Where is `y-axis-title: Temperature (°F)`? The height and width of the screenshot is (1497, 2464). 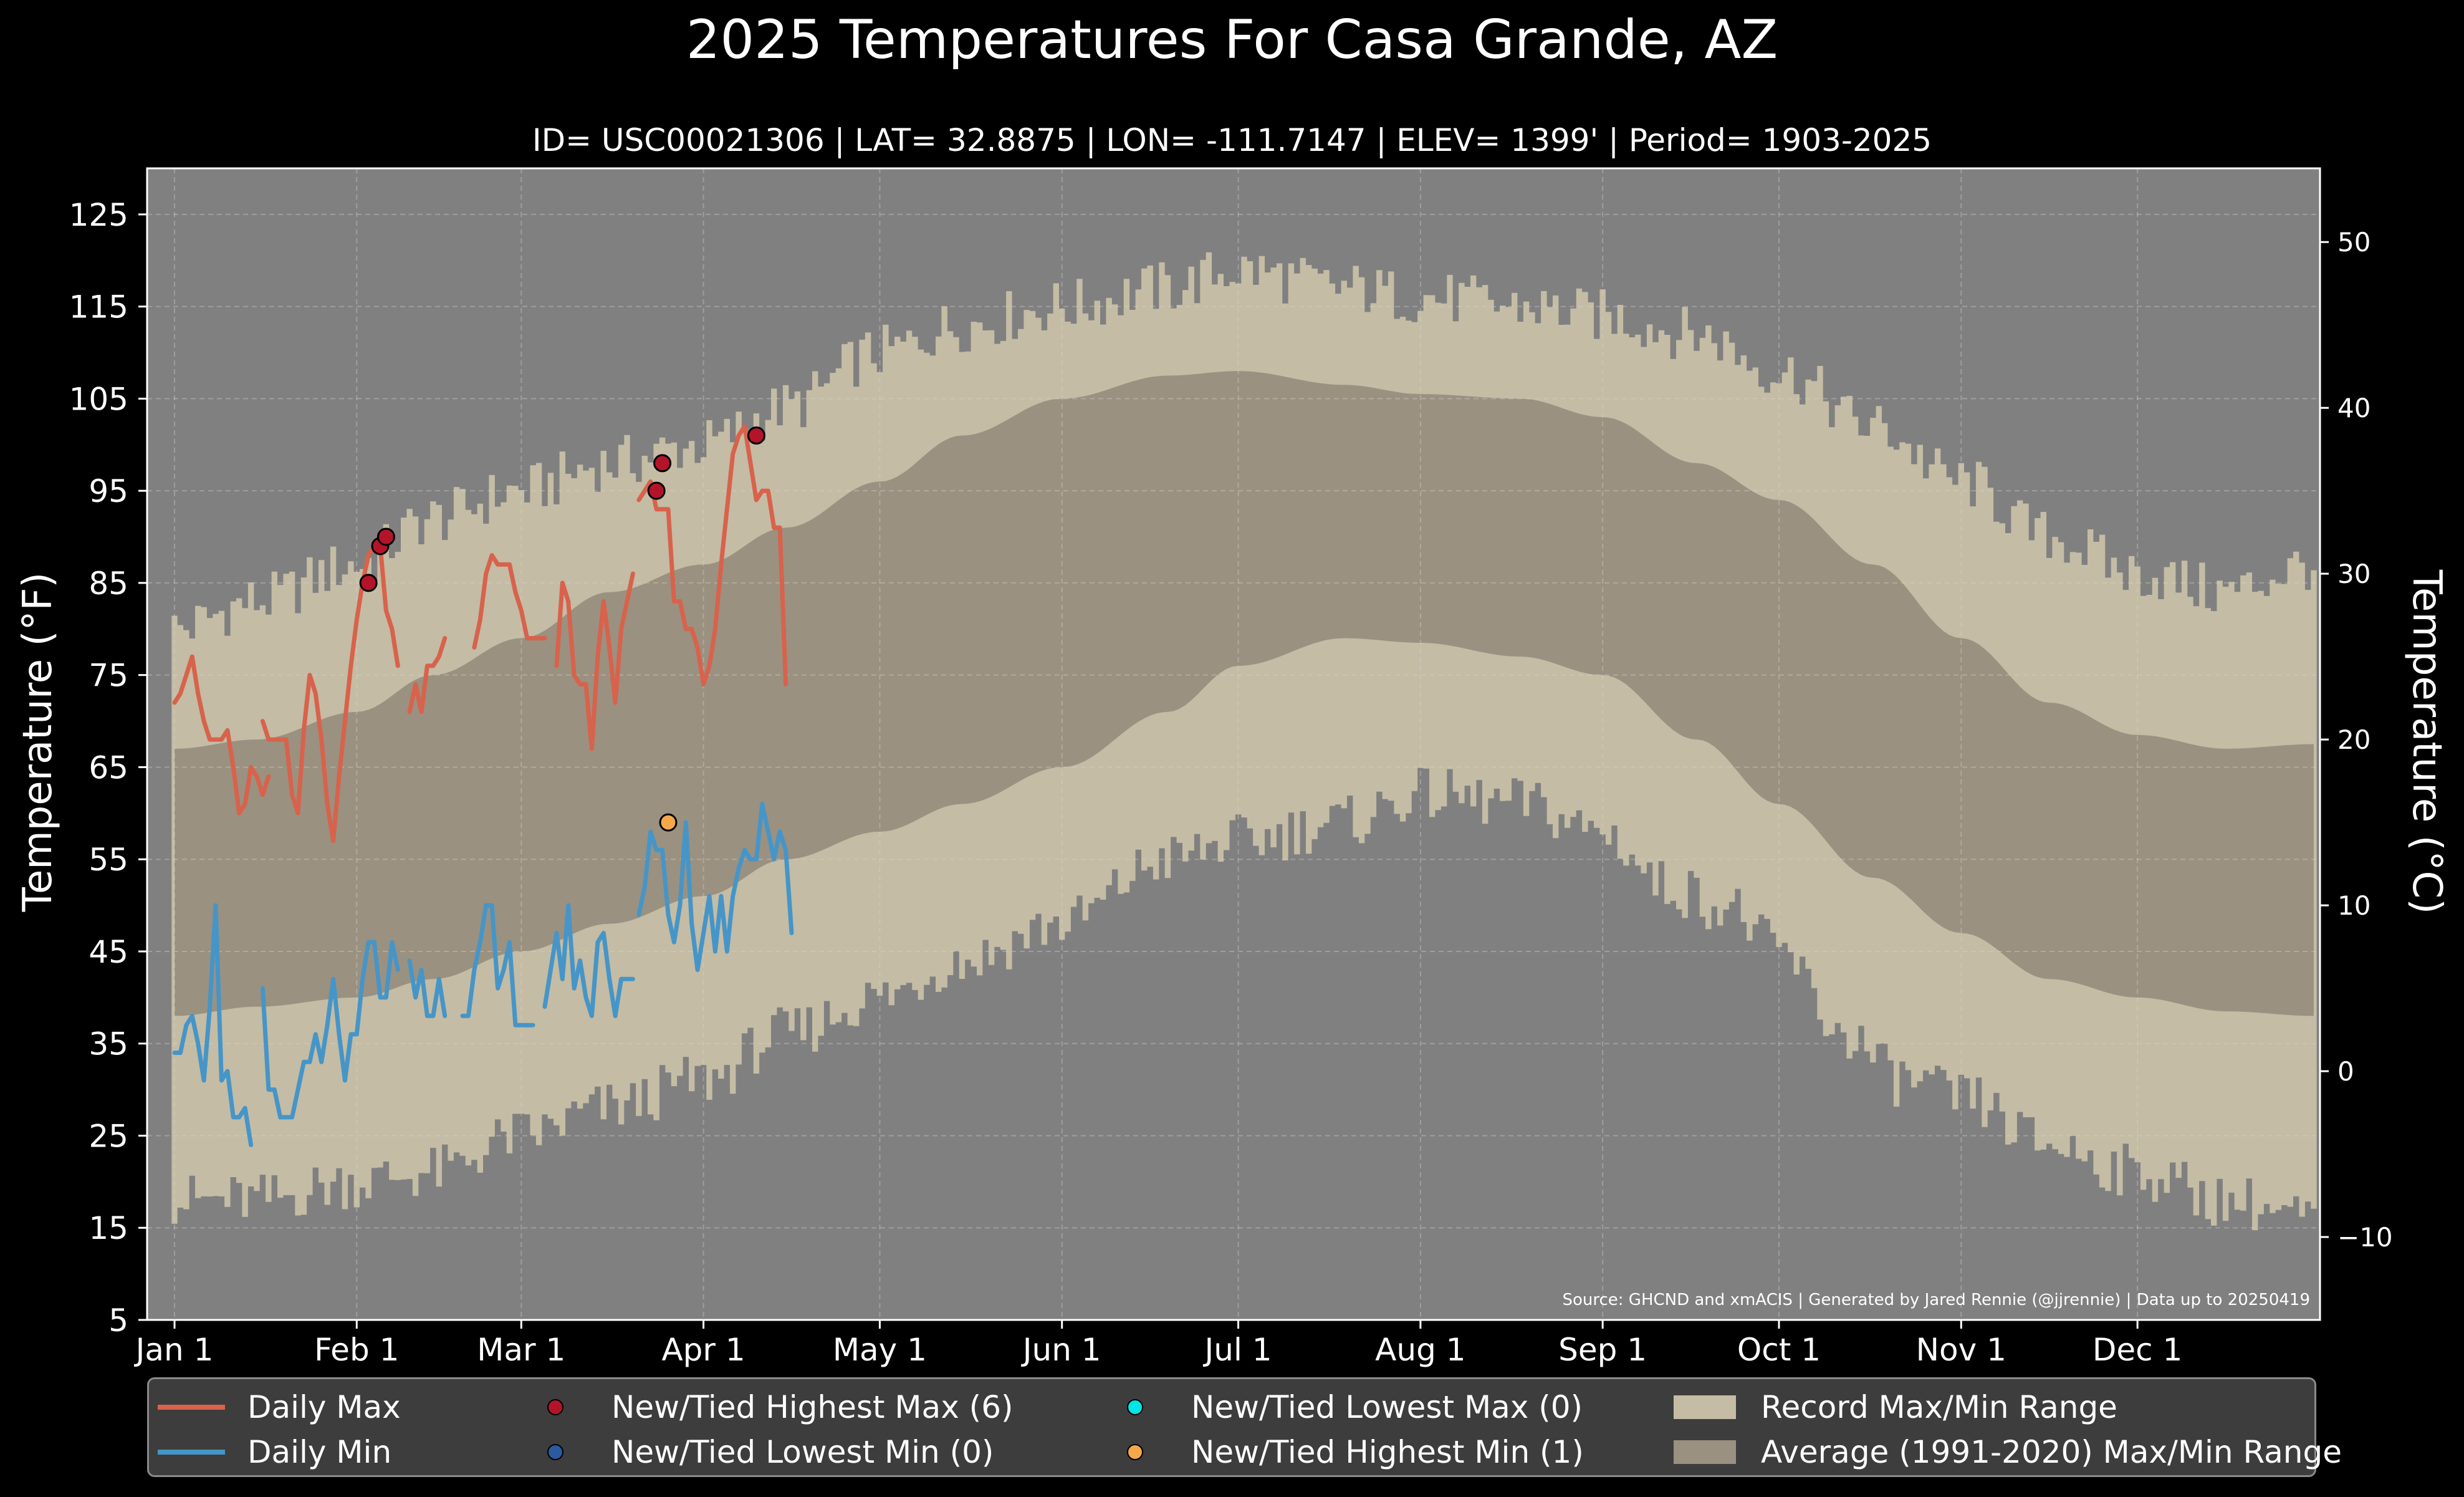 y-axis-title: Temperature (°F) is located at coordinates (38, 742).